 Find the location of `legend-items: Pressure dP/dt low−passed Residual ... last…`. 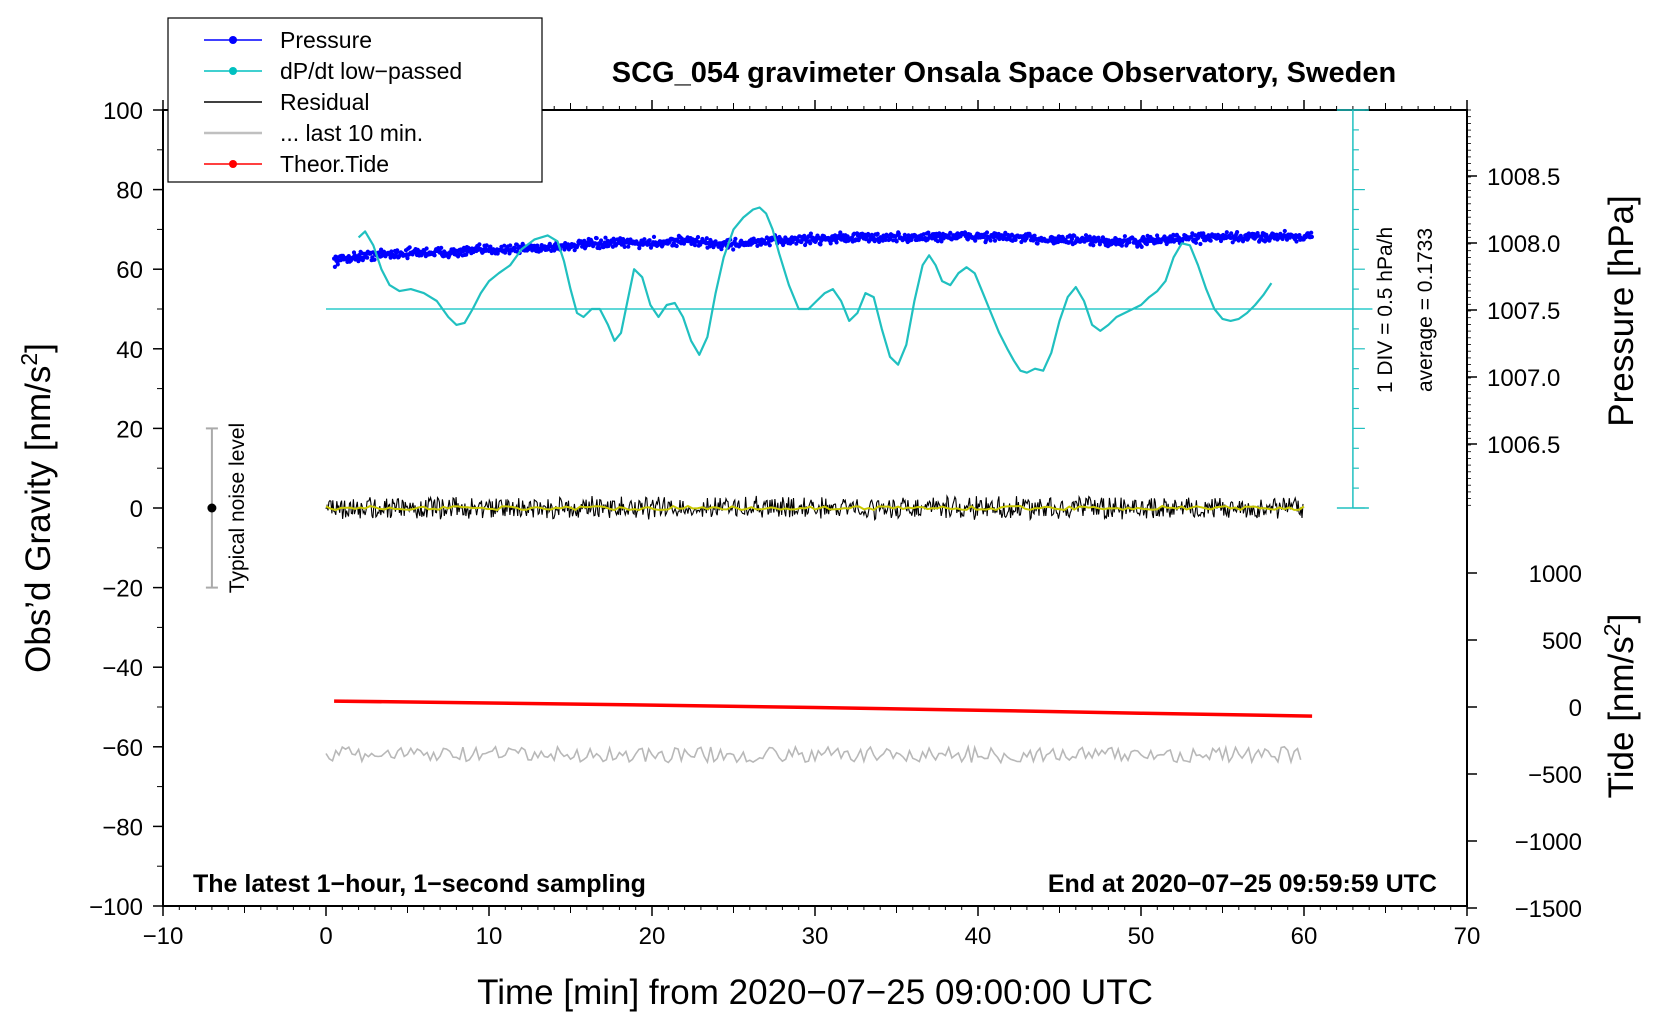

legend-items: Pressure dP/dt low−passed Residual ... last… is located at coordinates (333, 102).